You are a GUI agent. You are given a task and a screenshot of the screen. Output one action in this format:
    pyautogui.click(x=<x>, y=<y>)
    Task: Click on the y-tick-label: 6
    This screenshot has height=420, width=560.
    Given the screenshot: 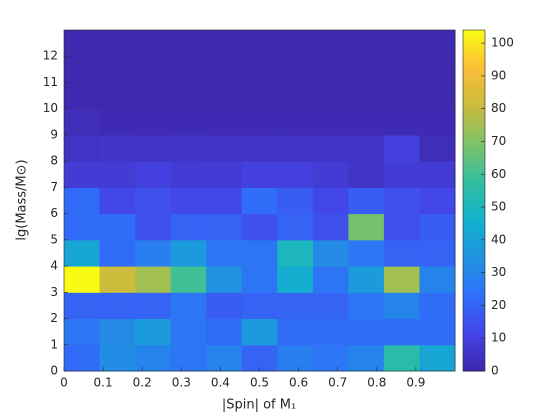 What is the action you would take?
    pyautogui.click(x=54, y=213)
    